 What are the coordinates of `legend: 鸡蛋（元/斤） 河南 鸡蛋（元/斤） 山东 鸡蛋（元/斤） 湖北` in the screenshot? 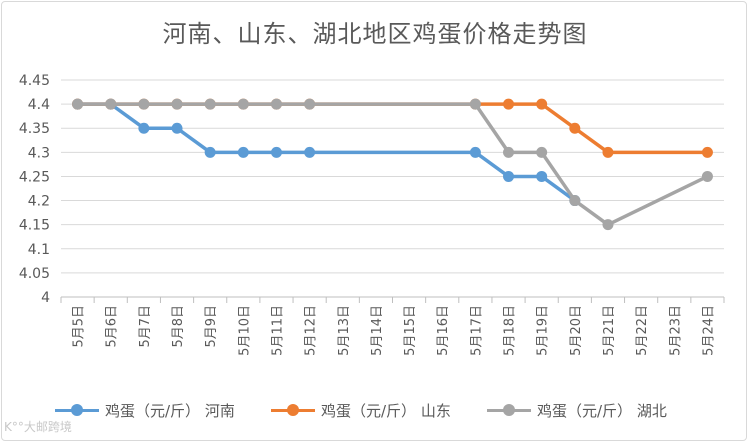 It's located at (375, 410).